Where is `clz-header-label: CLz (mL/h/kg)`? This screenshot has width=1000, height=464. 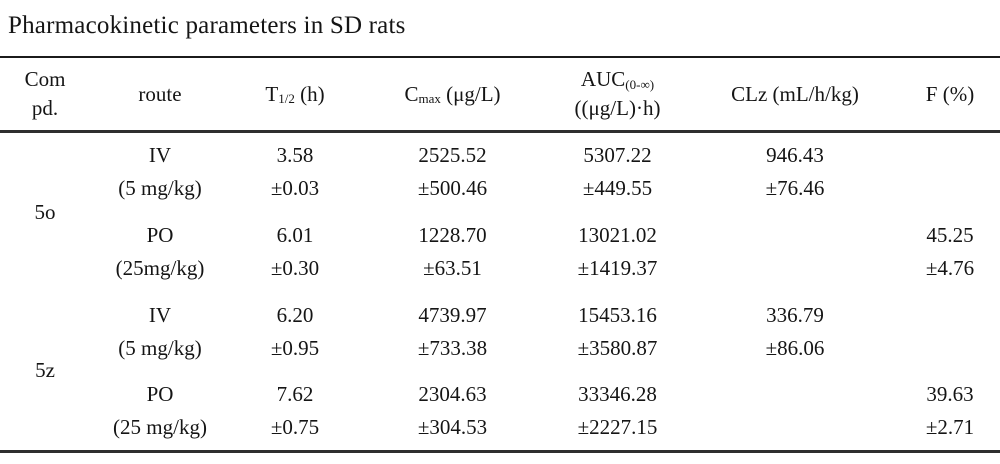
clz-header-label: CLz (mL/h/kg) is located at coordinates (795, 93).